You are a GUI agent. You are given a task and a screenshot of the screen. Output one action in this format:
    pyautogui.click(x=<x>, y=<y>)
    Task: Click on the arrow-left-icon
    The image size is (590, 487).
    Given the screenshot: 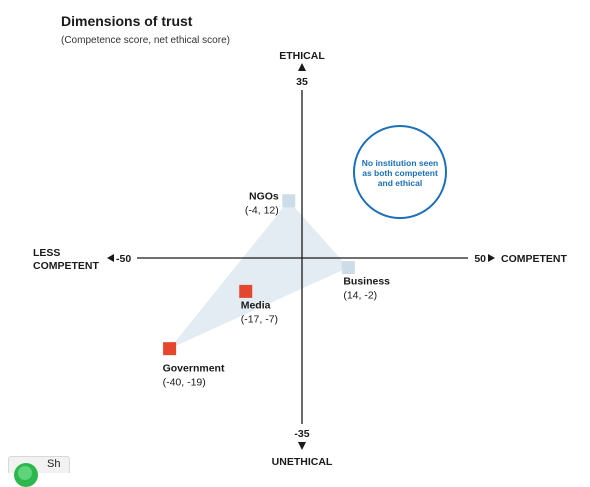 What is the action you would take?
    pyautogui.click(x=110, y=258)
    